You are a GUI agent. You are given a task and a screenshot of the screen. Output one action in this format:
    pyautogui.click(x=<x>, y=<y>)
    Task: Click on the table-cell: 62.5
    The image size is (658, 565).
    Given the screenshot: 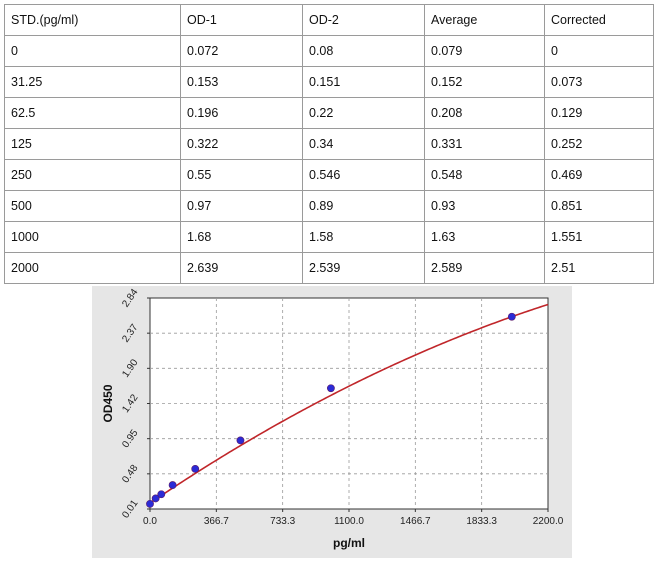 What is the action you would take?
    pyautogui.click(x=92, y=113)
    